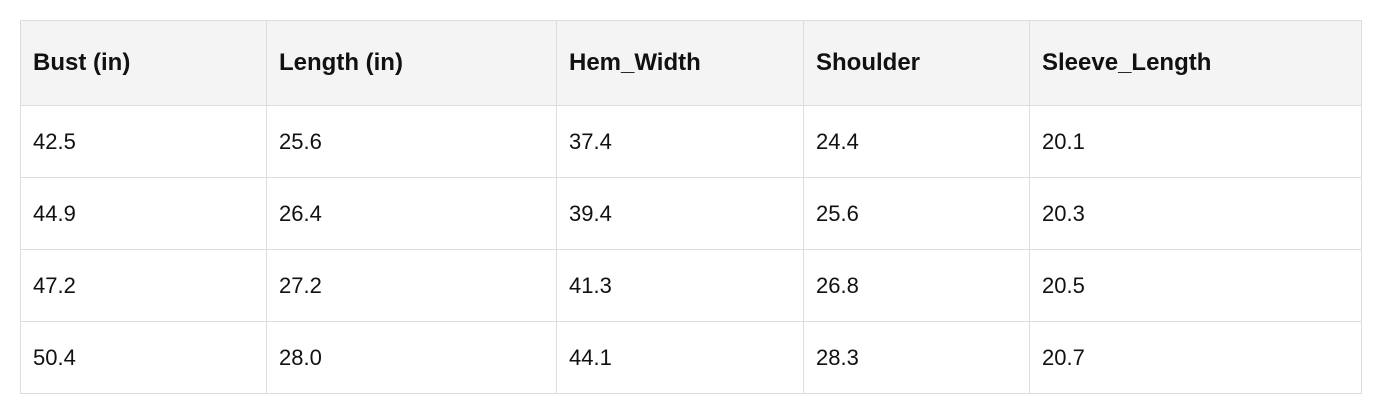 This screenshot has height=413, width=1381. I want to click on table-cell: 27.2, so click(411, 285).